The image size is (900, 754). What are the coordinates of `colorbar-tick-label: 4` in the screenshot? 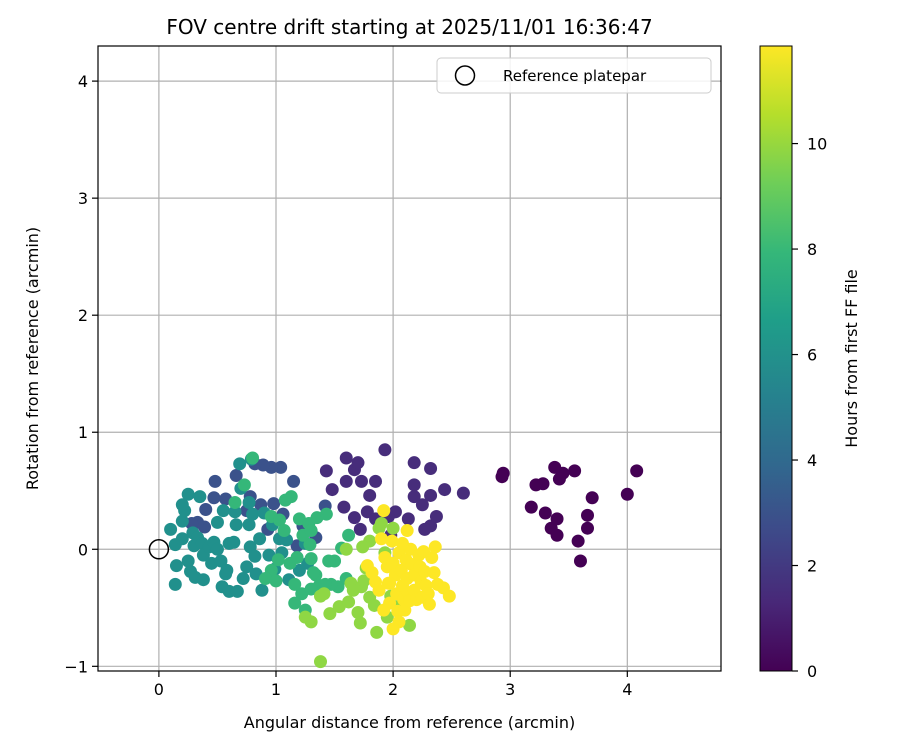 It's located at (812, 460).